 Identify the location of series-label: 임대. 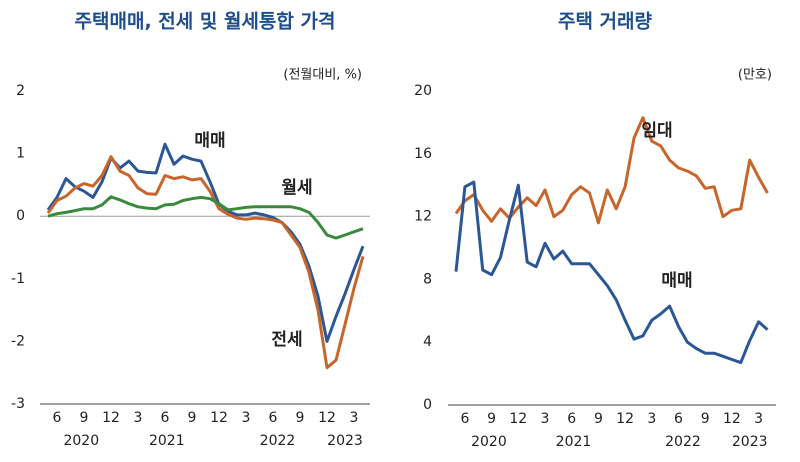
(656, 130).